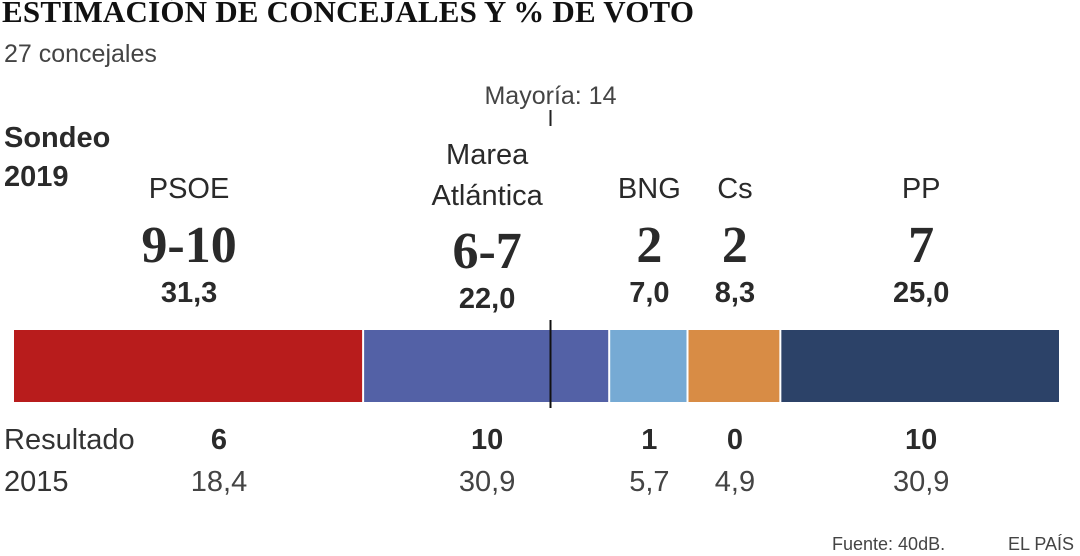 This screenshot has width=1080, height=556. I want to click on row-label-sondeo-line1: Sondeo, so click(57, 138).